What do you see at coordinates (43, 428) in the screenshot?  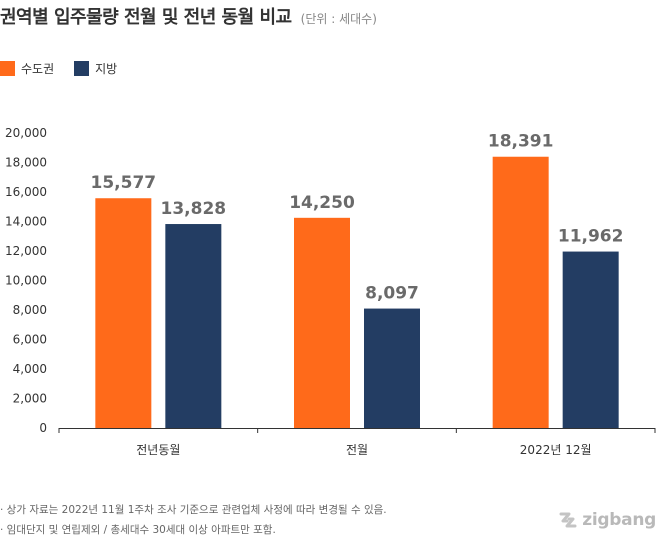 I see `y-tick-label: 0` at bounding box center [43, 428].